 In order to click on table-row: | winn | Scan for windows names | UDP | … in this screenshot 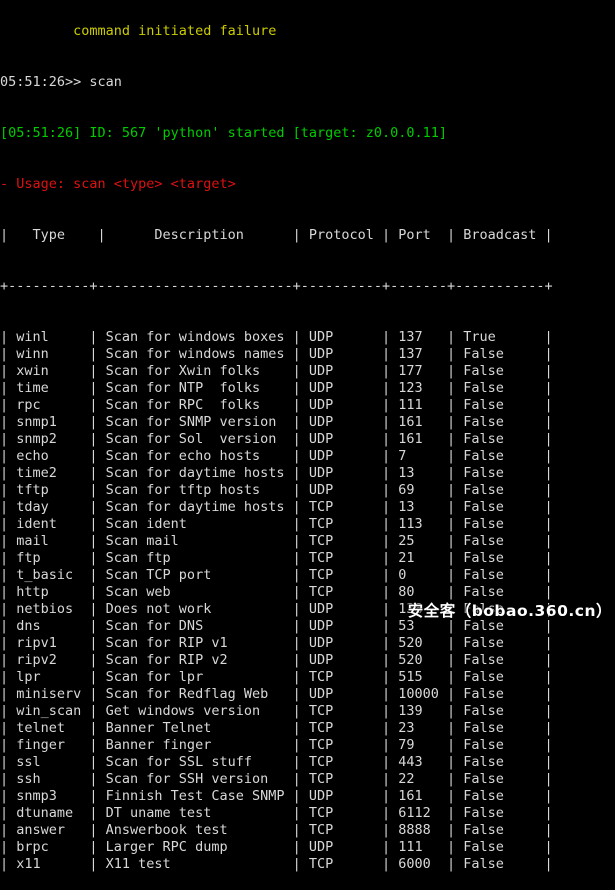, I will do `click(276, 354)`.